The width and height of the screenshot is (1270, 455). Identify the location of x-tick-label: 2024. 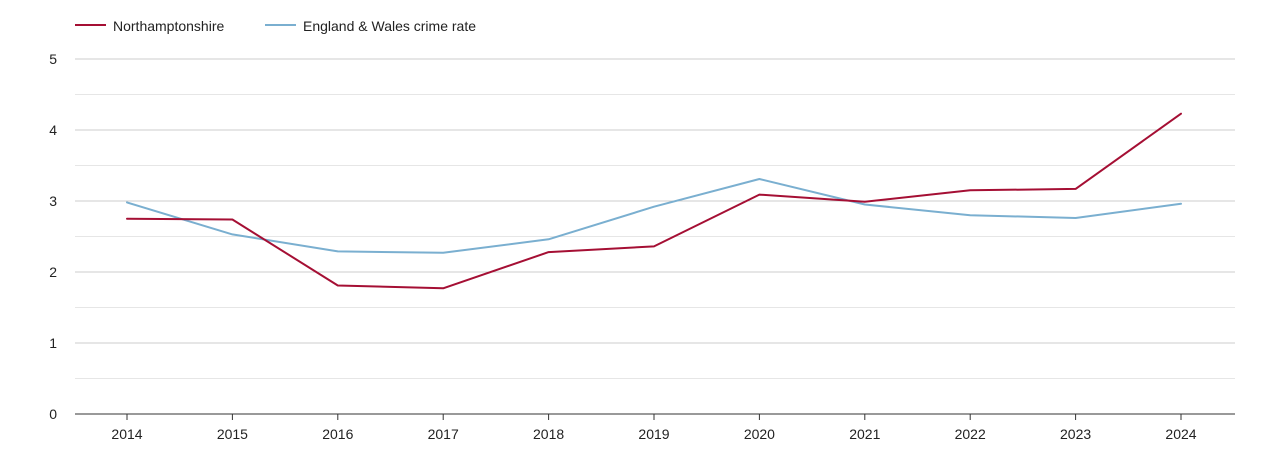
(1180, 434).